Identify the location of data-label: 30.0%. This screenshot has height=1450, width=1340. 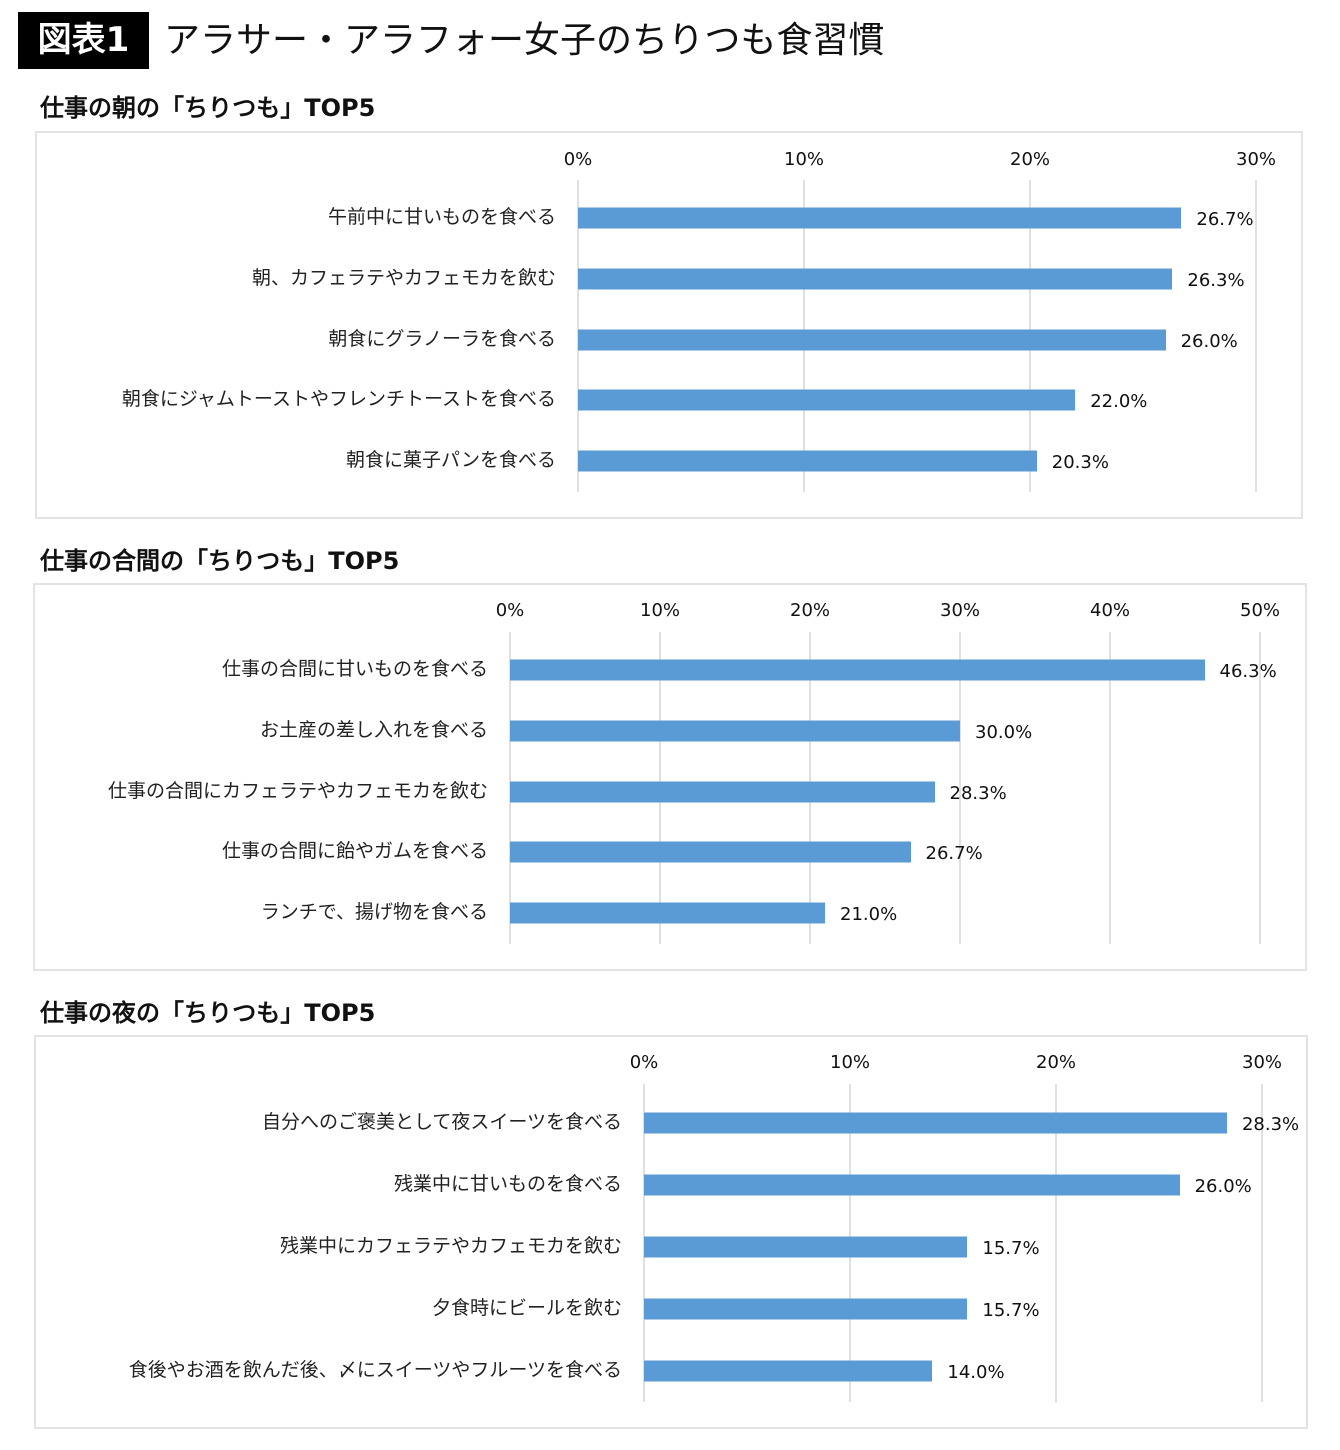
(1004, 732).